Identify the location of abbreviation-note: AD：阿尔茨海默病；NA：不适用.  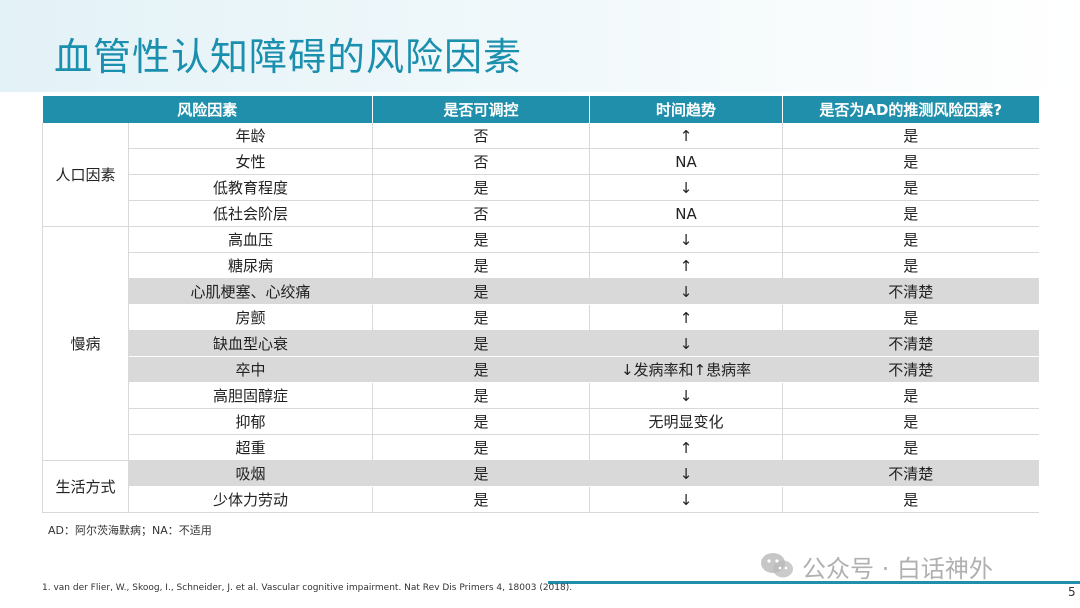
(130, 530).